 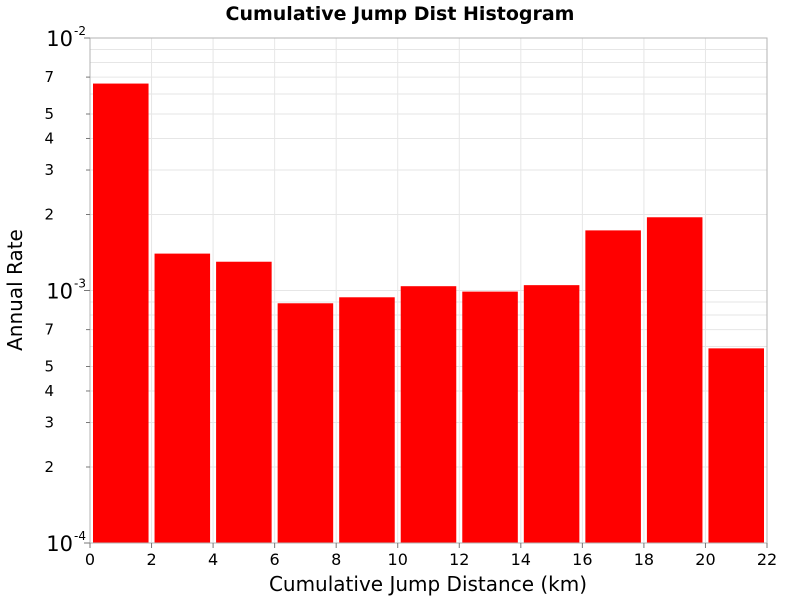 What do you see at coordinates (398, 559) in the screenshot?
I see `x-tick-label: 10` at bounding box center [398, 559].